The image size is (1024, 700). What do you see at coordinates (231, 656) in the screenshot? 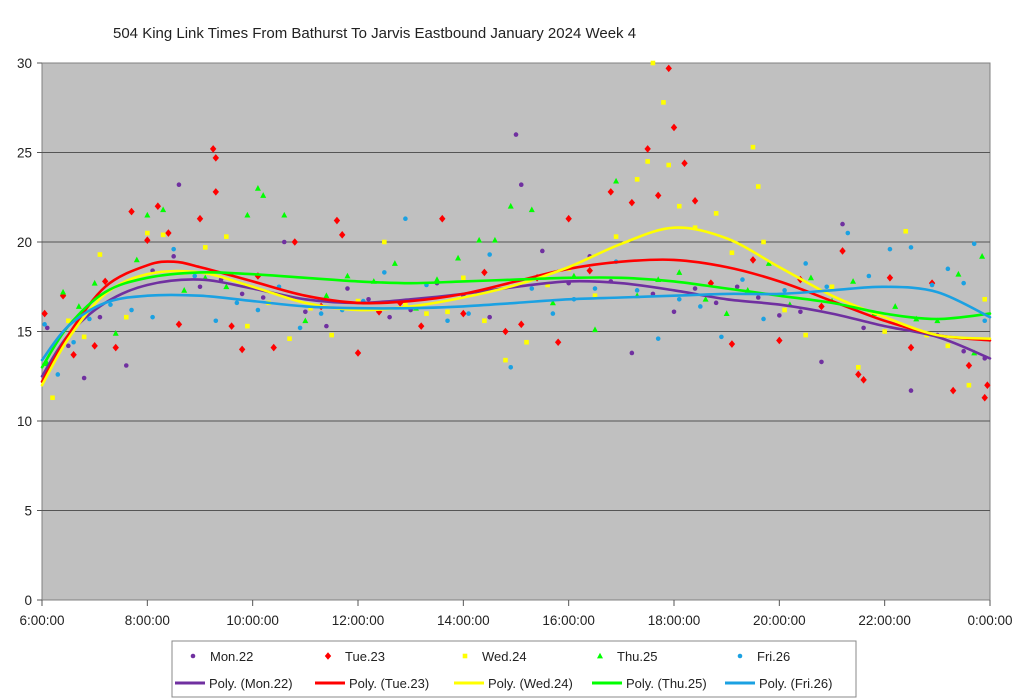
I see `legend-label: Mon.22` at bounding box center [231, 656].